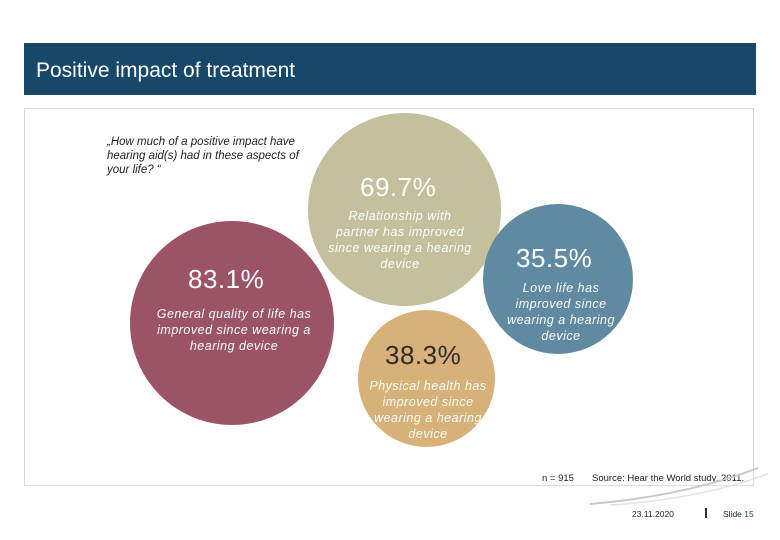 The width and height of the screenshot is (780, 540). I want to click on footer-slide-number: Slide 15, so click(738, 514).